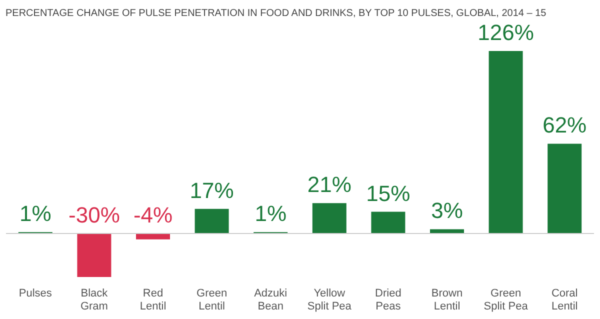  What do you see at coordinates (447, 211) in the screenshot?
I see `data-label: 3%` at bounding box center [447, 211].